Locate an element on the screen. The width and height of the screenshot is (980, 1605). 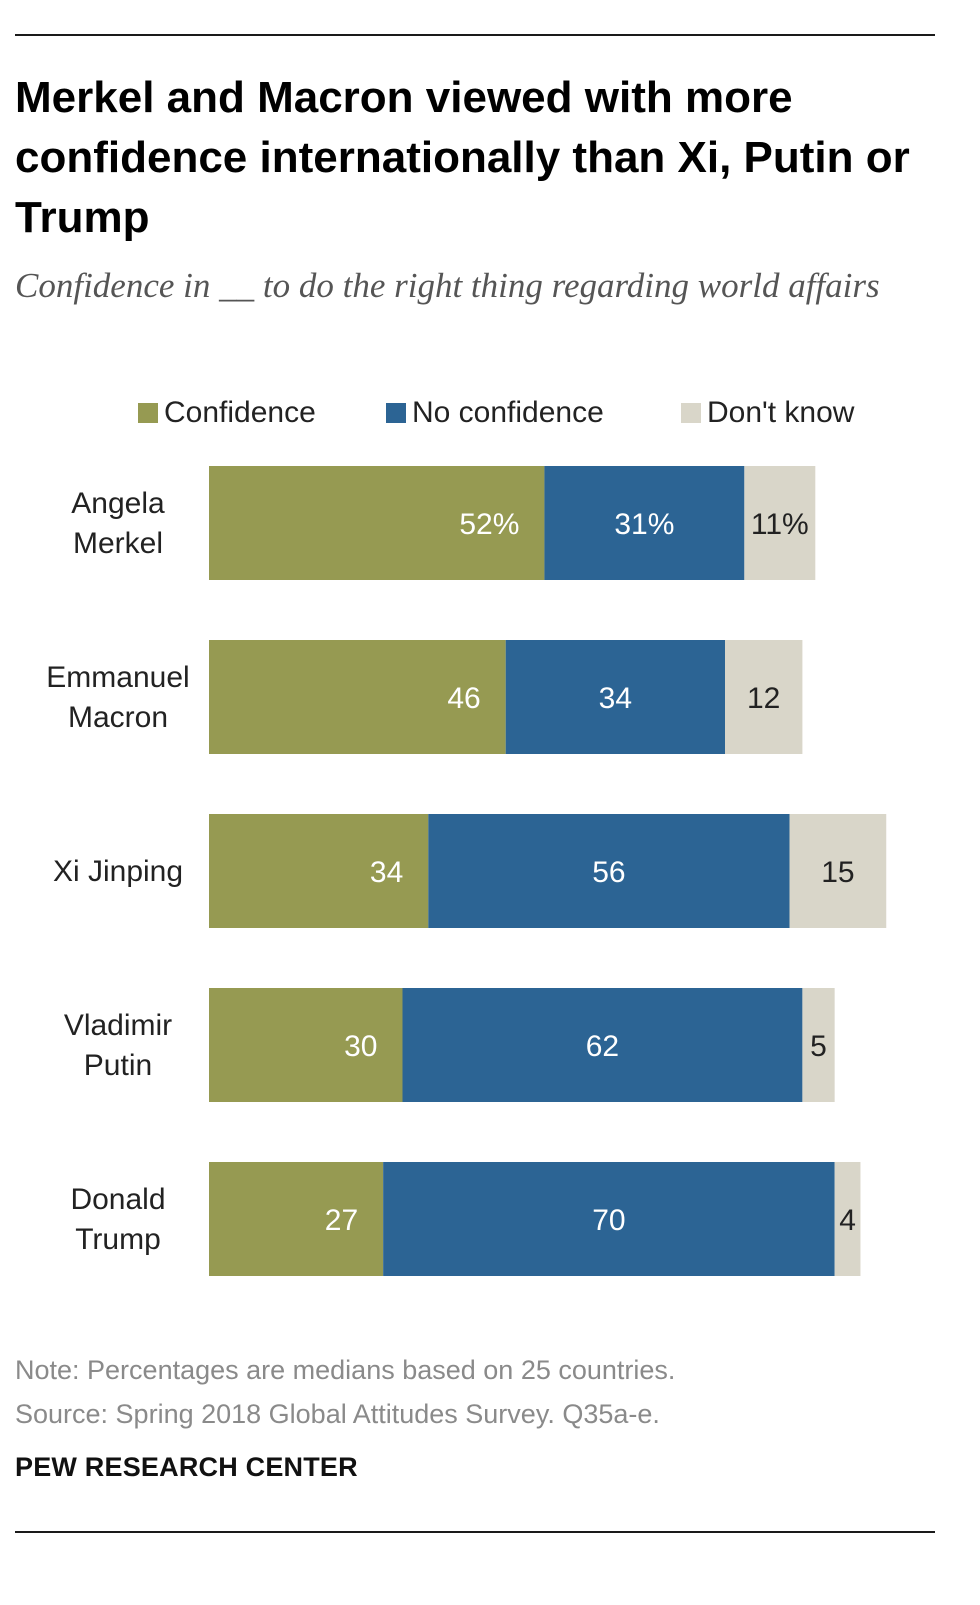
legend: Confidence No confidence Don't know is located at coordinates (490, 413).